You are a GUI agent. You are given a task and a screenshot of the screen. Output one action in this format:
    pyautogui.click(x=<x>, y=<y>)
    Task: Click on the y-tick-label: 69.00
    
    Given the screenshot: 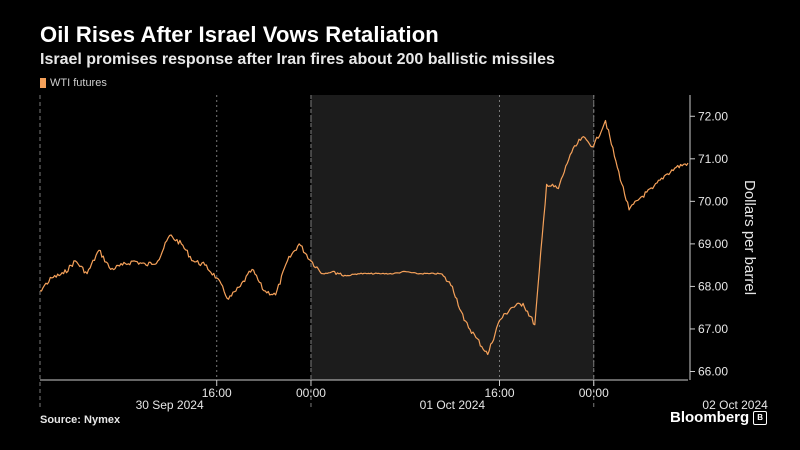 What is the action you would take?
    pyautogui.click(x=713, y=244)
    